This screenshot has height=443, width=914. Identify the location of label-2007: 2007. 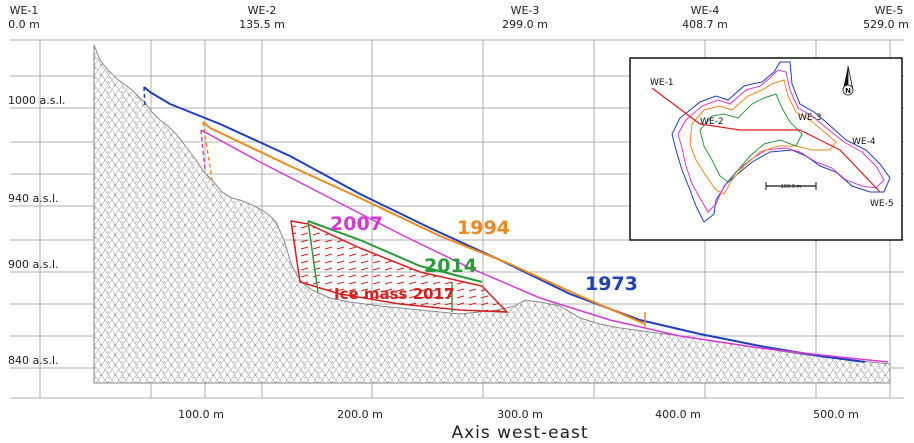
(356, 224).